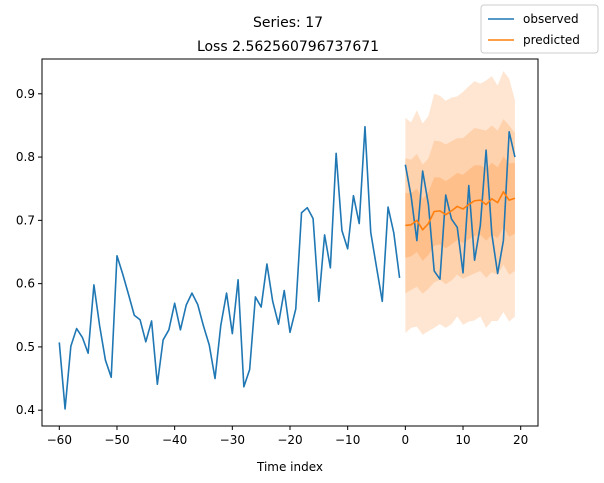 The width and height of the screenshot is (604, 483). I want to click on x-tick-label: −50, so click(116, 440).